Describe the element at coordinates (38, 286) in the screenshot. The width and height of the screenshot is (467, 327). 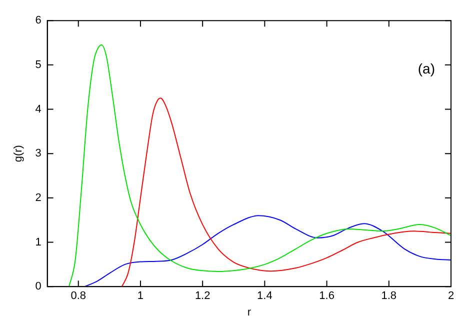
I see `y-tick-label: 0` at that location.